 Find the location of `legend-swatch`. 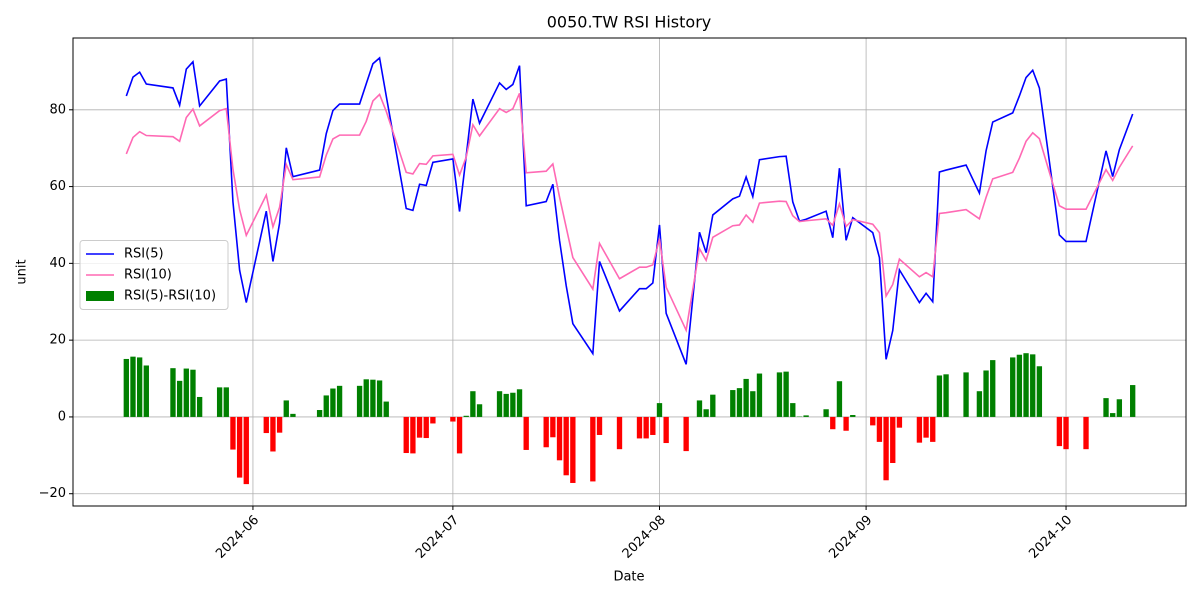

legend-swatch is located at coordinates (100, 296).